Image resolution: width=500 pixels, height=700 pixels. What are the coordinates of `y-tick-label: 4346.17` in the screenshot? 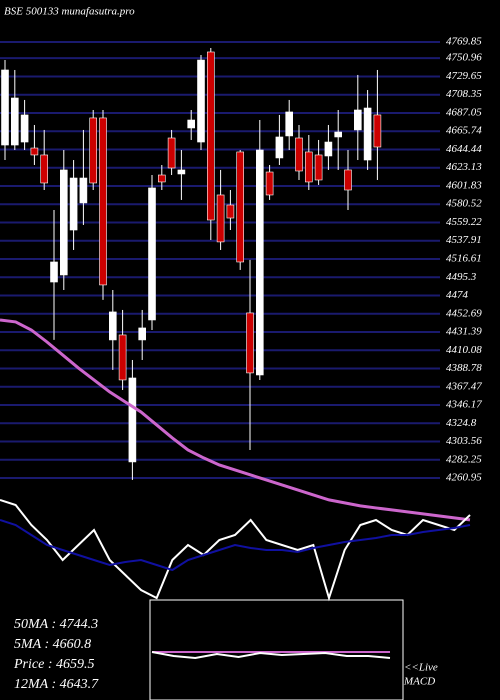 It's located at (464, 405).